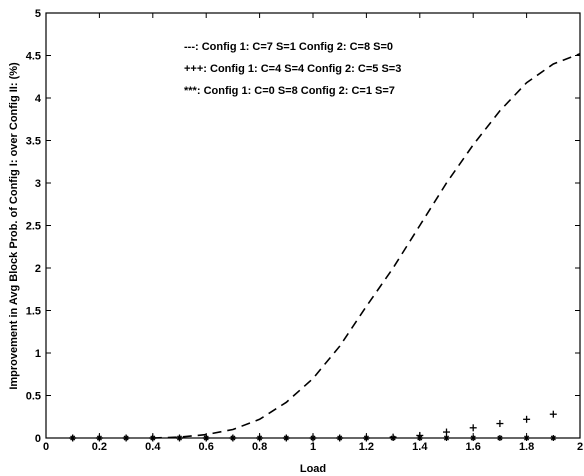 The image size is (584, 476). I want to click on legend-symbol: ---:, so click(191, 47).